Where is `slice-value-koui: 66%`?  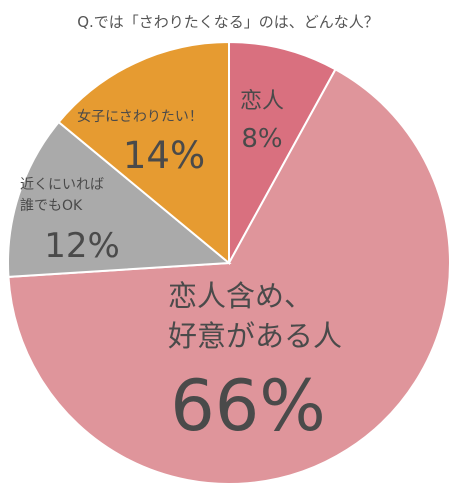
slice-value-koui: 66% is located at coordinates (248, 406).